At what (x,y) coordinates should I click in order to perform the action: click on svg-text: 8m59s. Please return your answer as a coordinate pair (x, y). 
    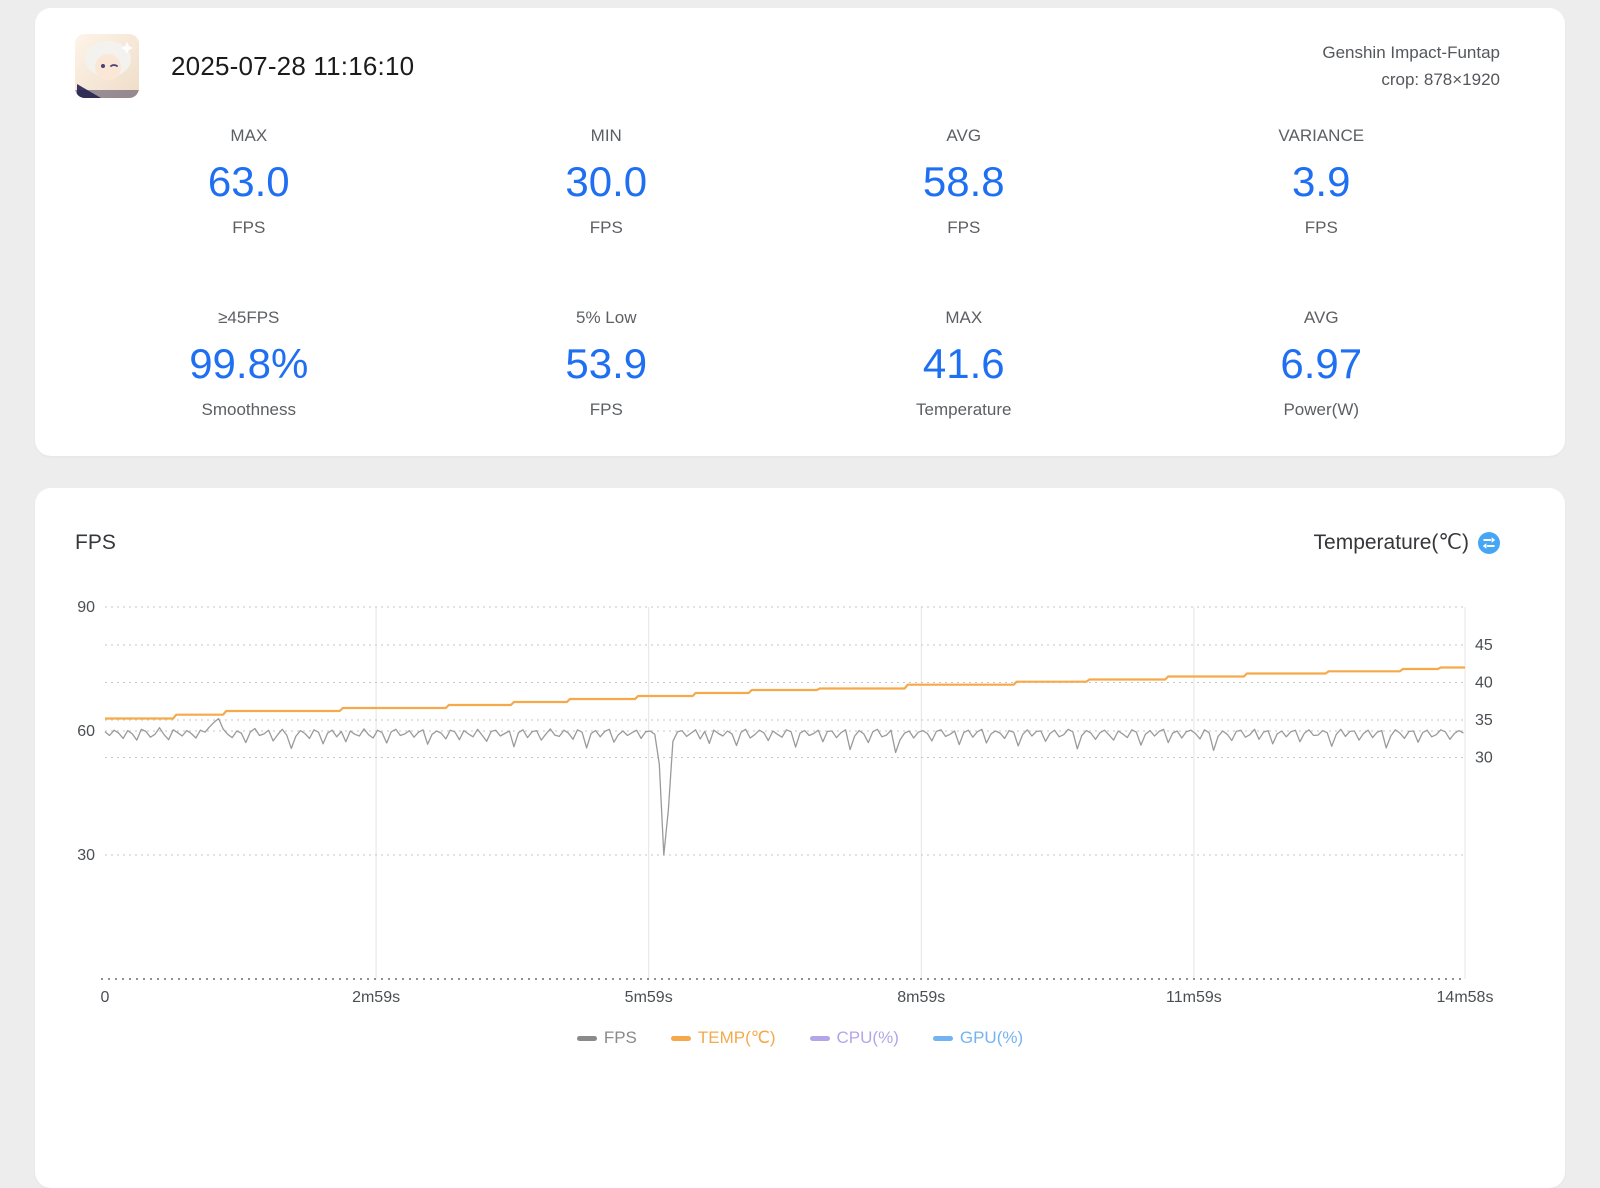
    Looking at the image, I should click on (921, 997).